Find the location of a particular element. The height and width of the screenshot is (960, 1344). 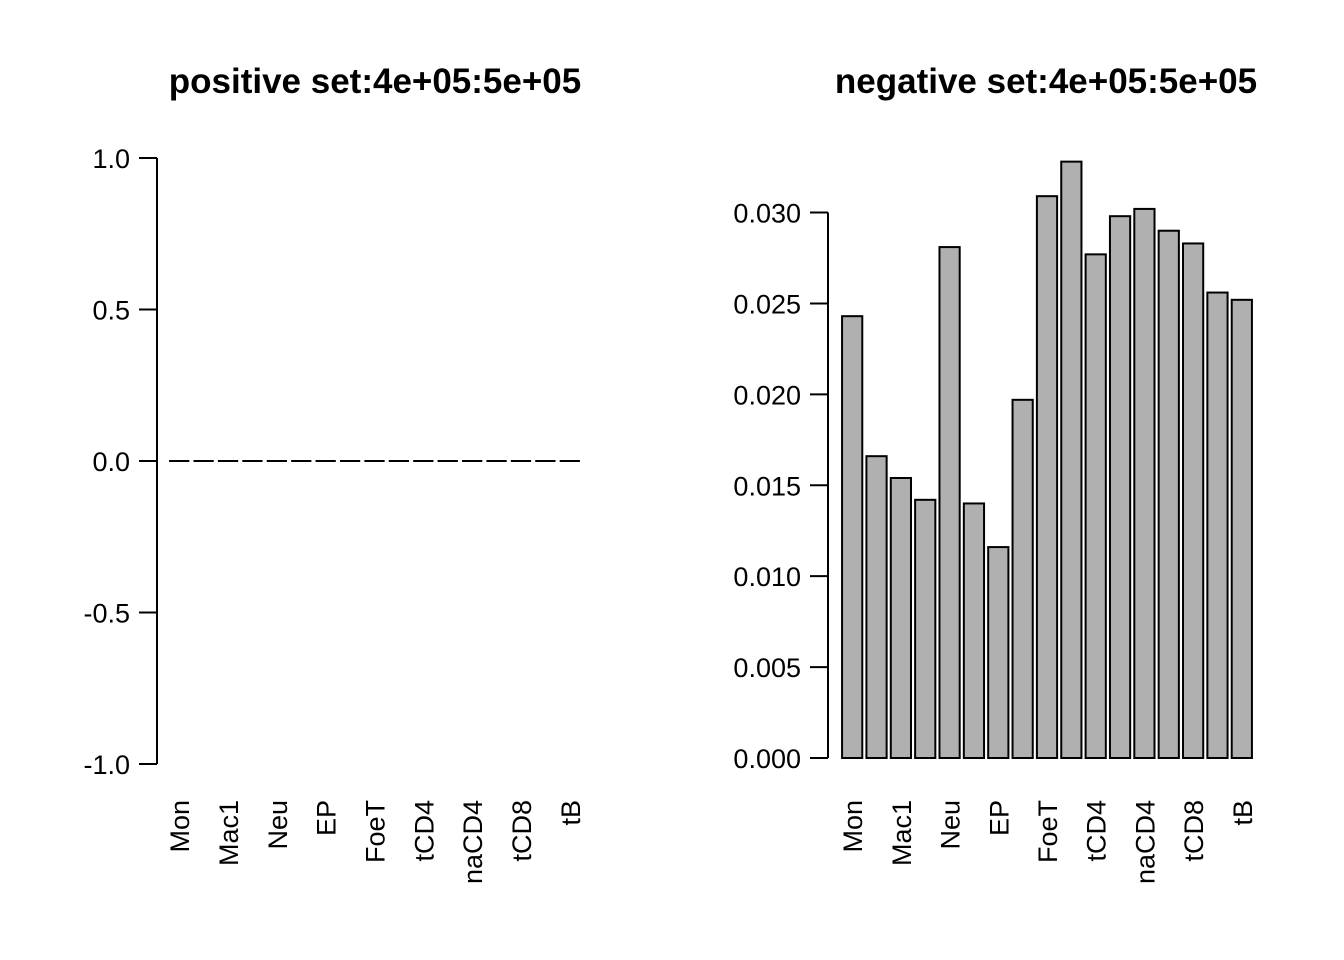

y-tick-label: 0.010 is located at coordinates (767, 577).